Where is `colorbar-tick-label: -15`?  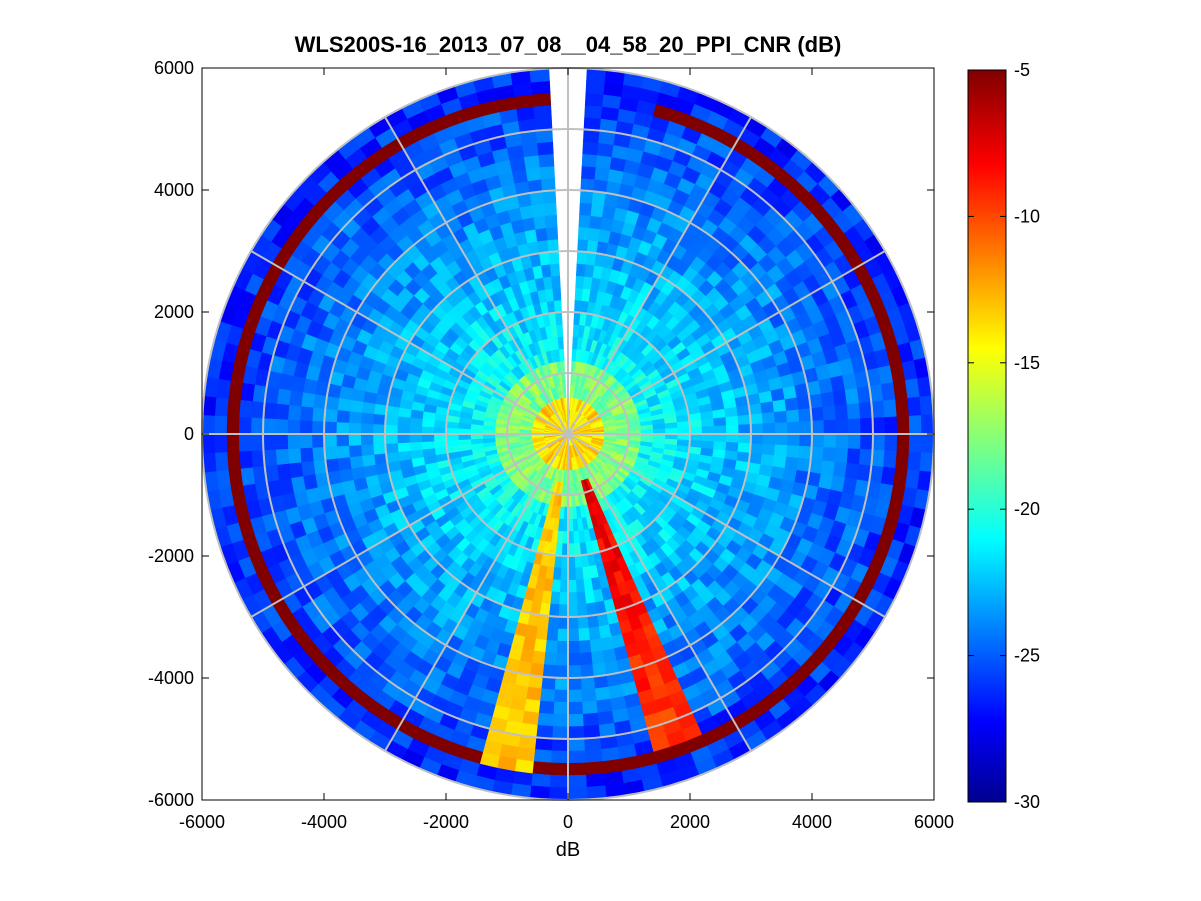 colorbar-tick-label: -15 is located at coordinates (1027, 363).